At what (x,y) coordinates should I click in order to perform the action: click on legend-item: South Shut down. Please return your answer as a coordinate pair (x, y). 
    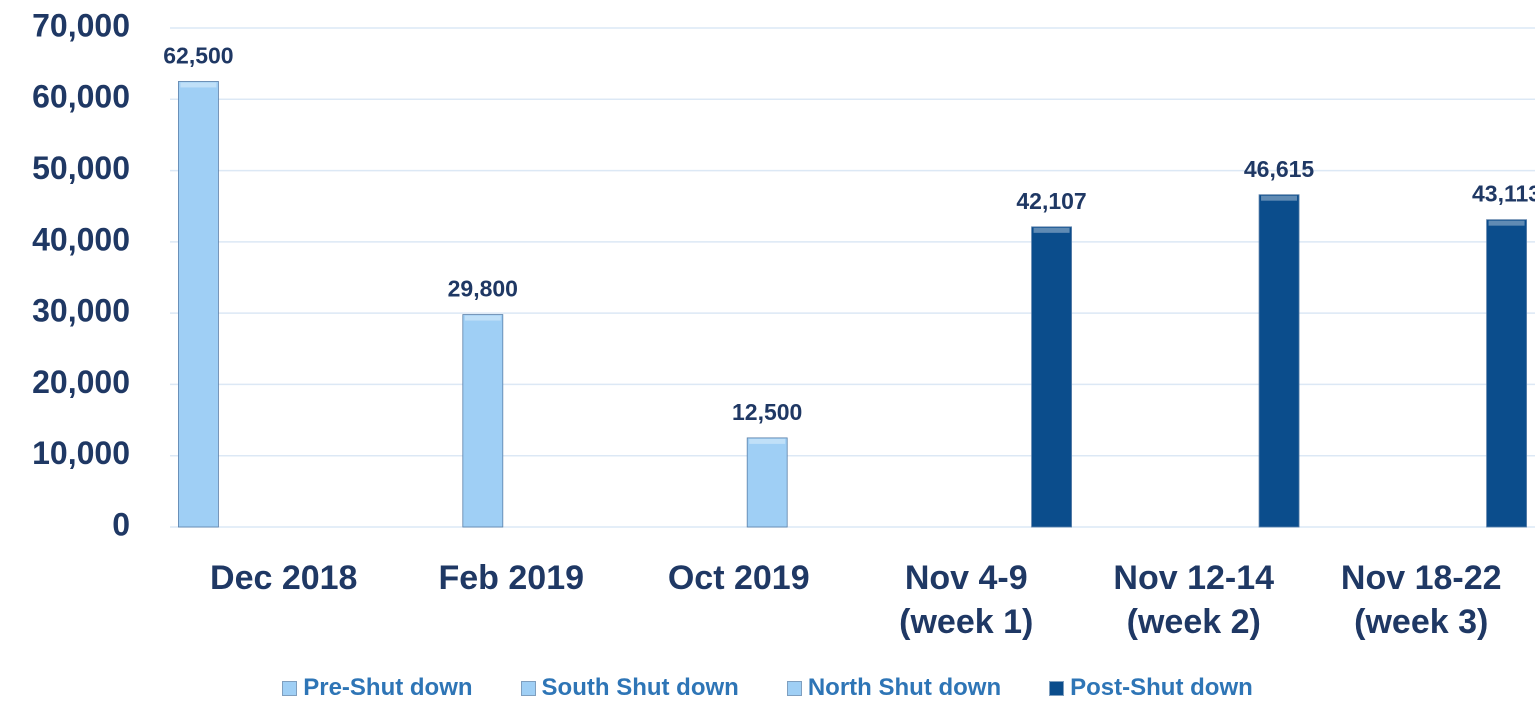
    Looking at the image, I should click on (629, 688).